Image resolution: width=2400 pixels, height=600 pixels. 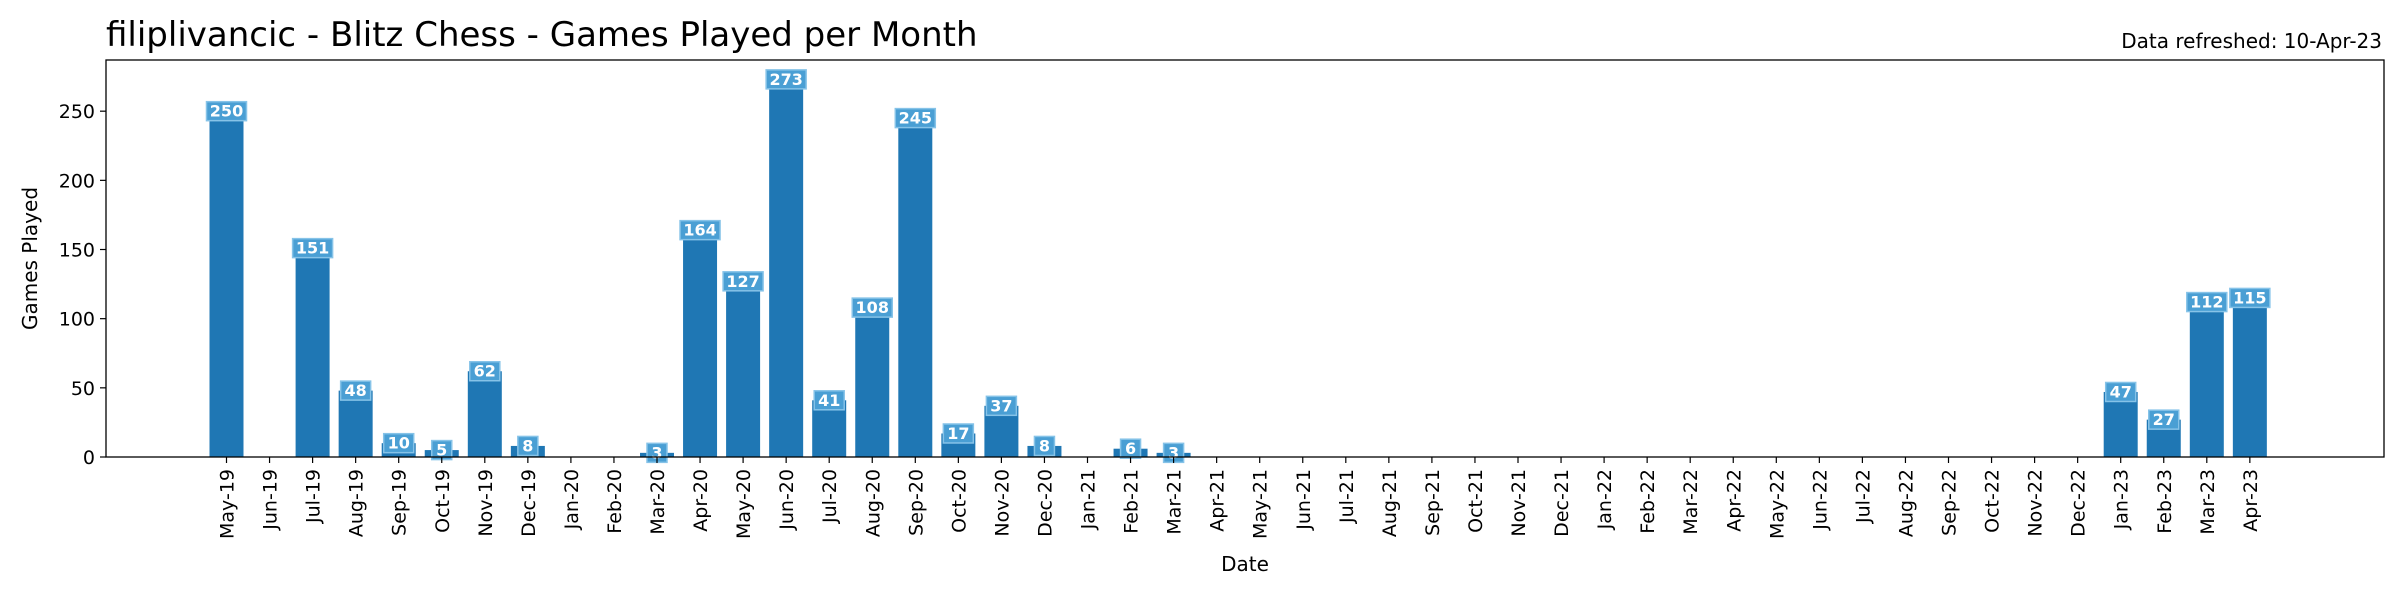 I want to click on data-label-Aug-19: 48, so click(x=356, y=390).